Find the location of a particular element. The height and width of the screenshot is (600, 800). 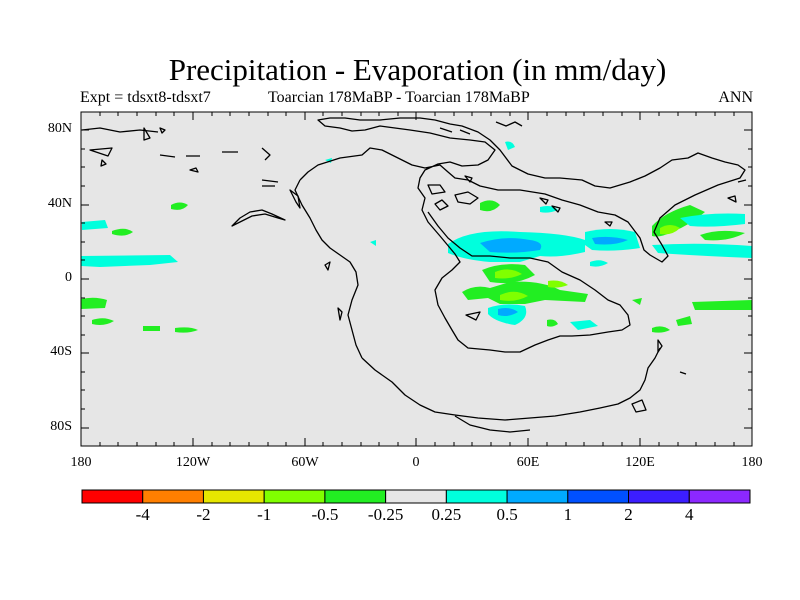

colorbar-label: 0.5 is located at coordinates (507, 514).